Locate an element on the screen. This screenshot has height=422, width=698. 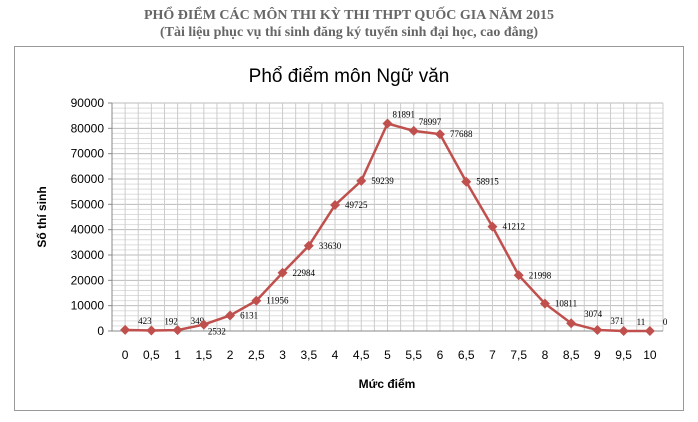
data-label: 423 is located at coordinates (145, 321).